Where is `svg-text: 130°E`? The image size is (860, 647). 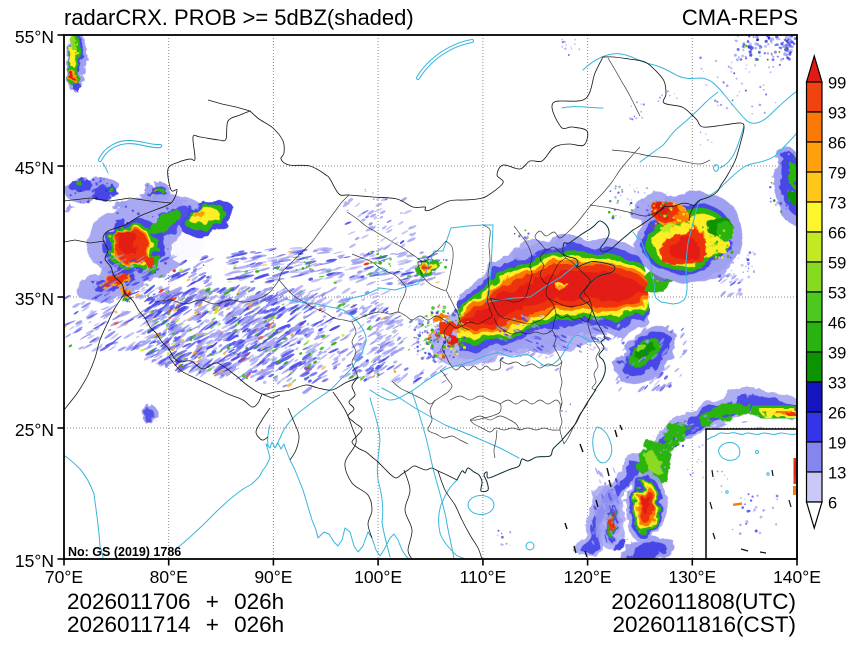 svg-text: 130°E is located at coordinates (692, 577).